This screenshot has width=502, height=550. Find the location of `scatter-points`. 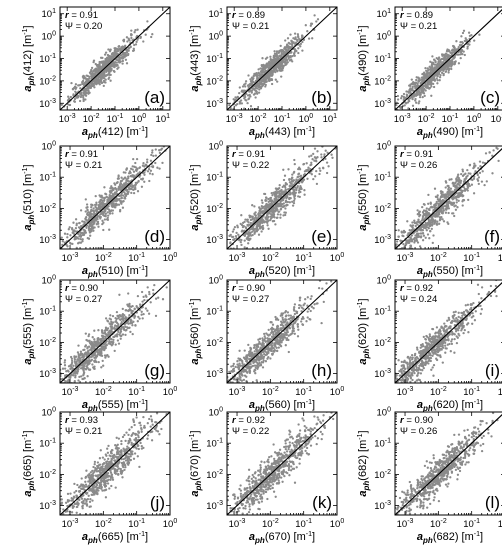

scatter-points is located at coordinates (280, 197).